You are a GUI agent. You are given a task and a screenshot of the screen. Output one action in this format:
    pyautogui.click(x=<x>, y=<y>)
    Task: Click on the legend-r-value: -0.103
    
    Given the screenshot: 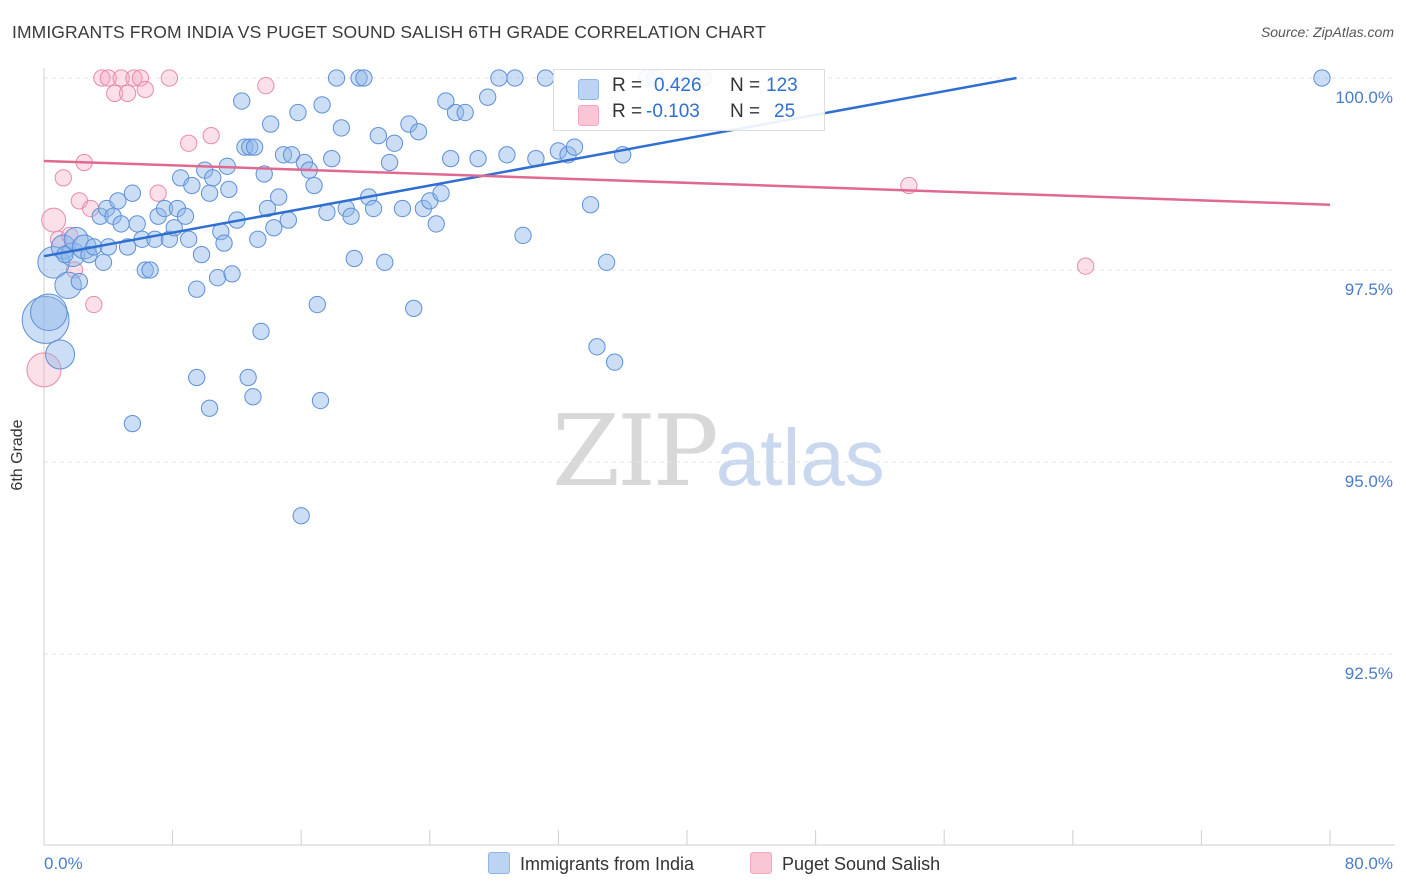 What is the action you would take?
    pyautogui.click(x=673, y=111)
    